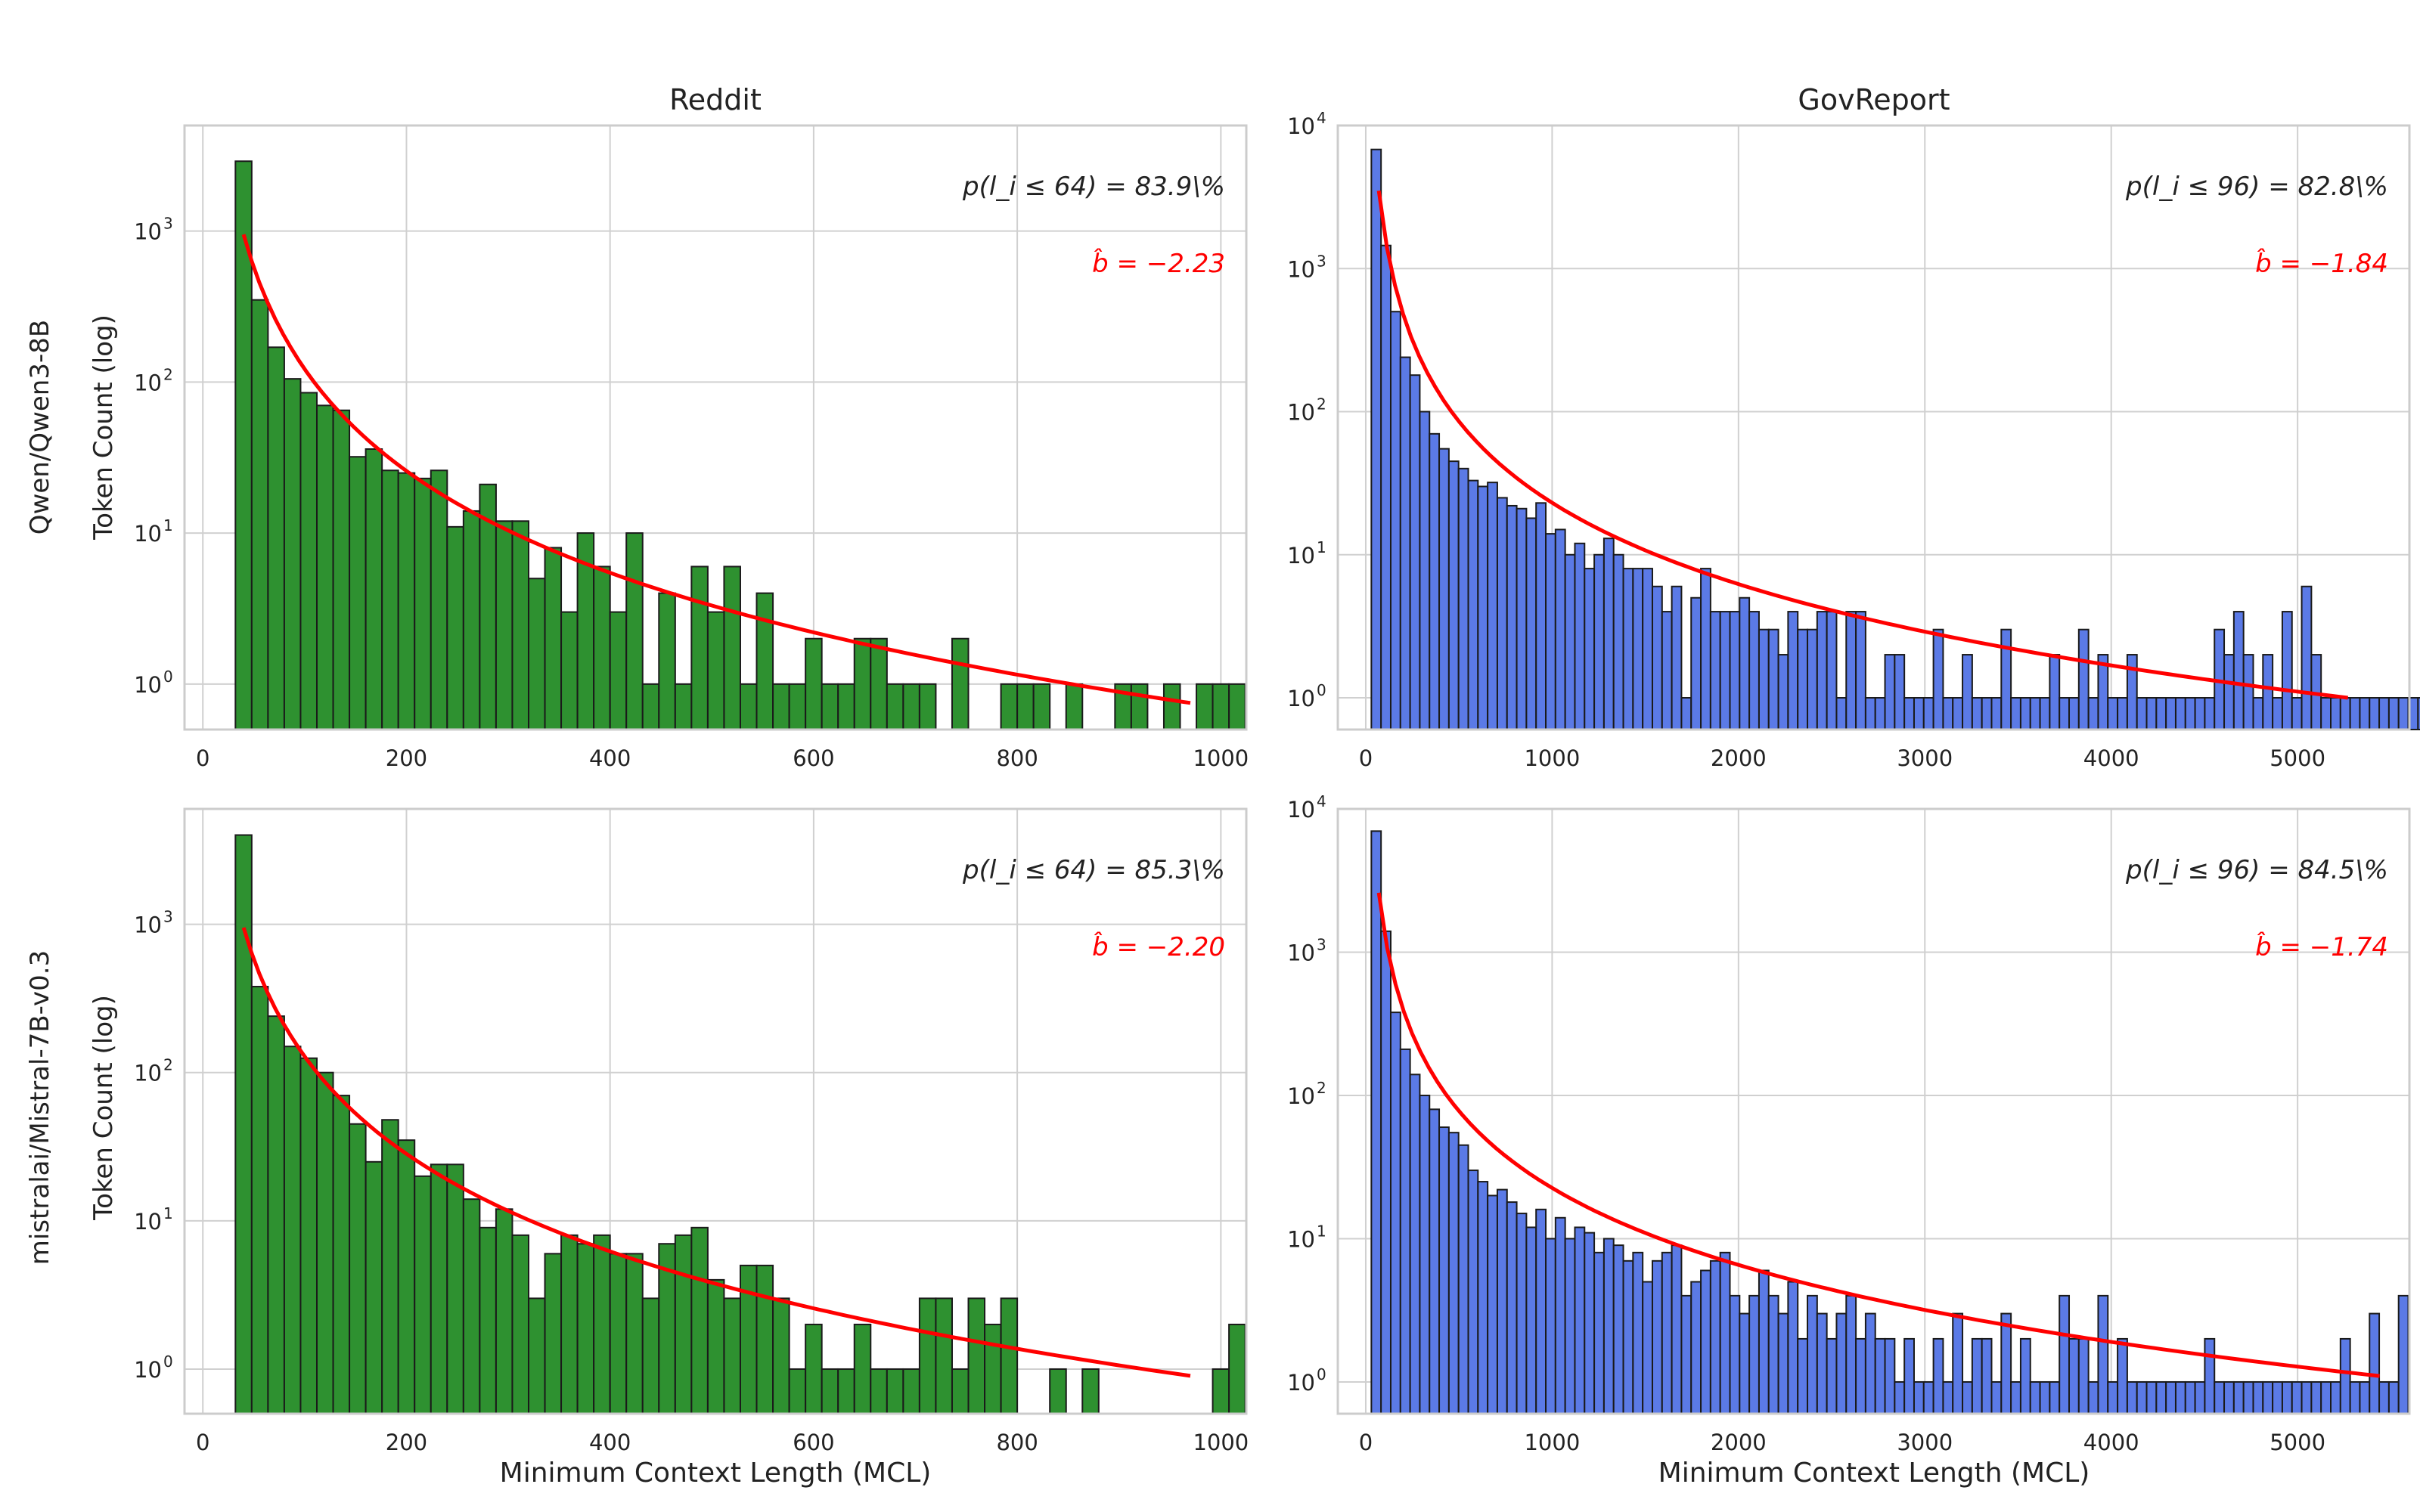  Describe the element at coordinates (2321, 263) in the screenshot. I see `exponent-annotation: b̂ = −1.84` at that location.